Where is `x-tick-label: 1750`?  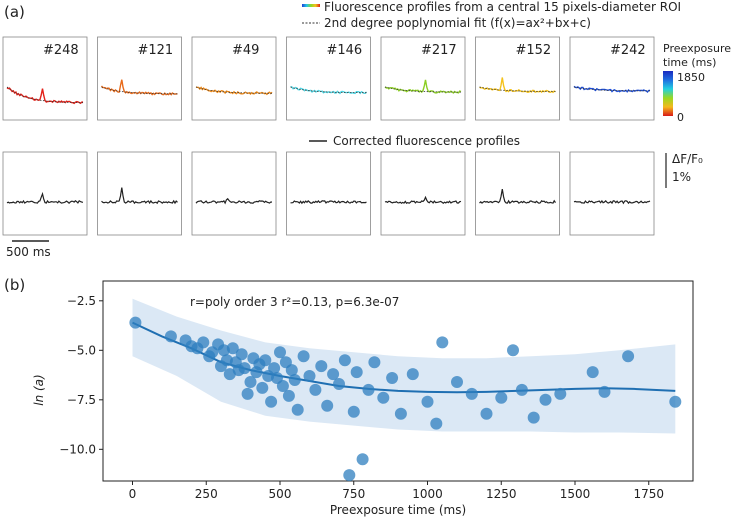 x-tick-label: 1750 is located at coordinates (648, 494).